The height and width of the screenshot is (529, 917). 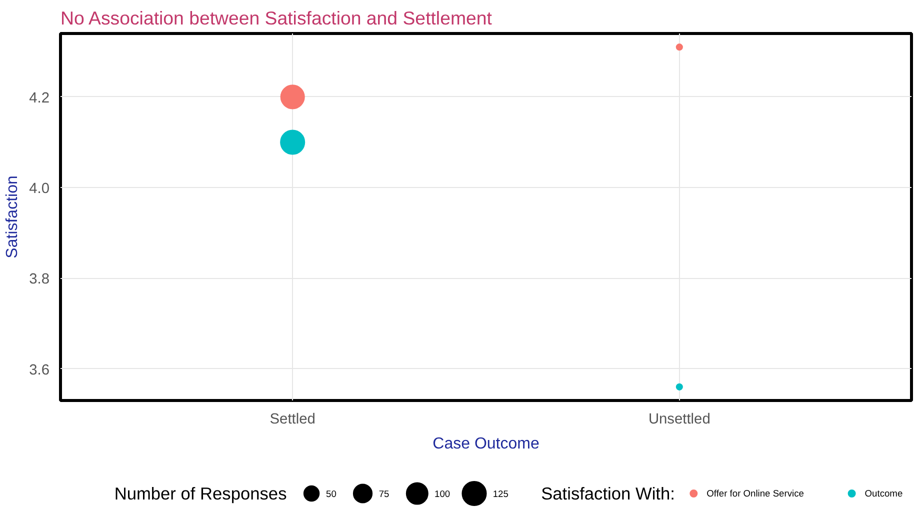 What do you see at coordinates (500, 494) in the screenshot?
I see `legend-label: 125` at bounding box center [500, 494].